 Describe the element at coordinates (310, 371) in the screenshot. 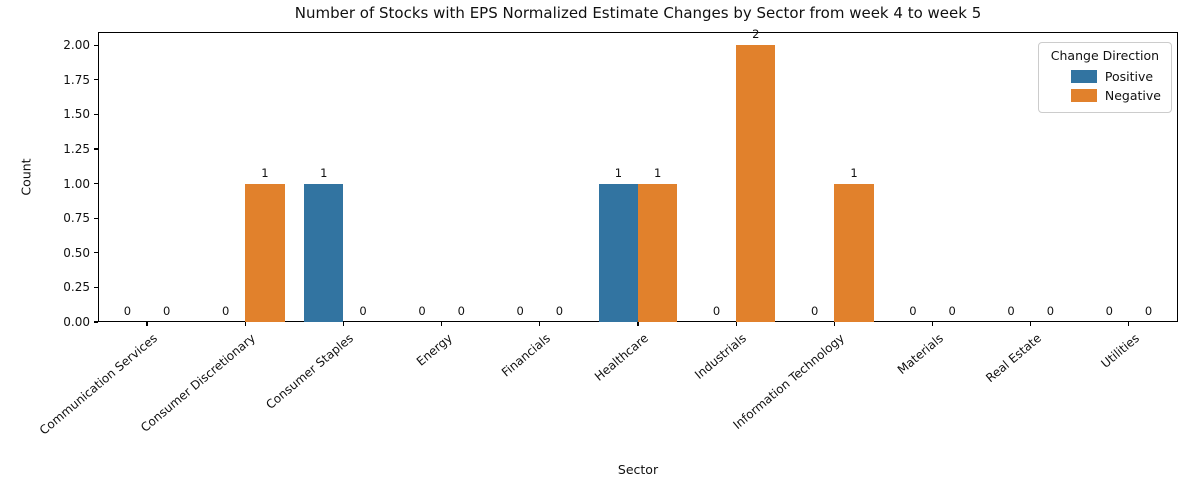

I see `x-tick-label: Consumer Staples` at that location.